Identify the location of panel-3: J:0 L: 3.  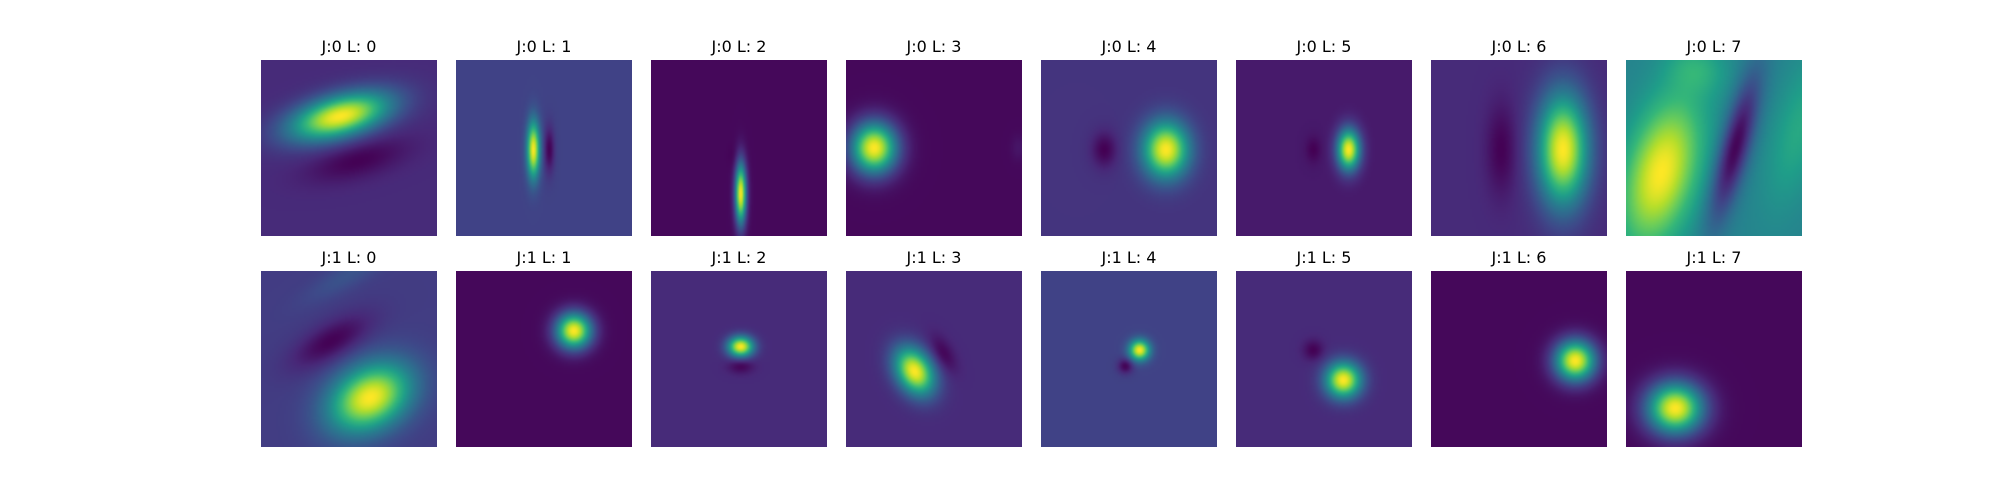
(934, 136).